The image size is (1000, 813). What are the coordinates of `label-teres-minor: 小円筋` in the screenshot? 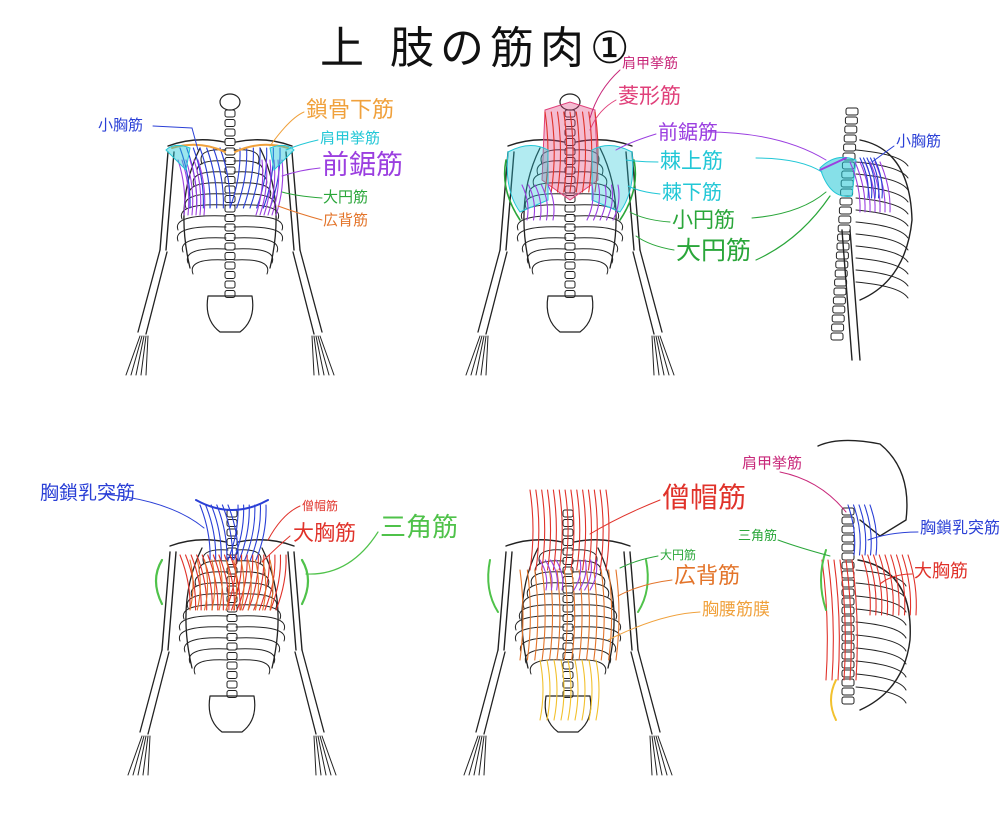 It's located at (703, 220).